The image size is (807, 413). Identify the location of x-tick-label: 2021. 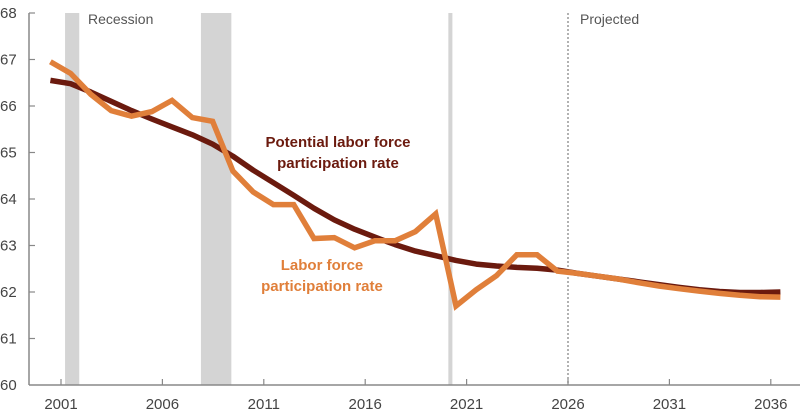
(466, 404).